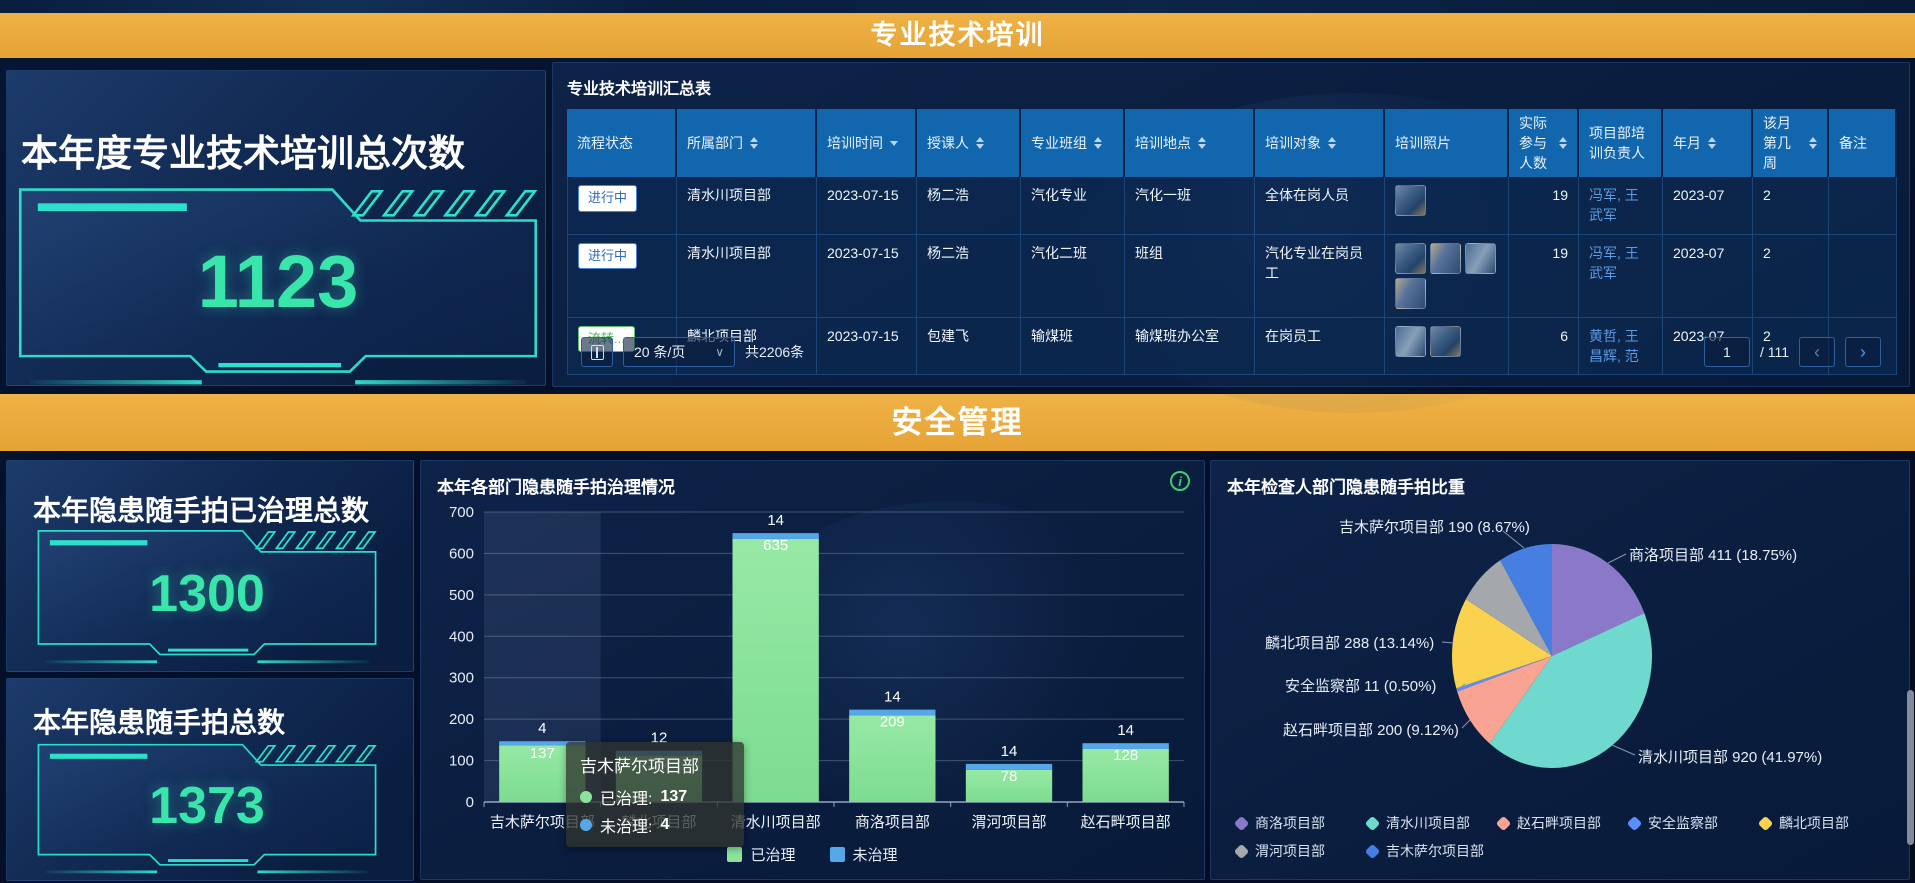 This screenshot has height=883, width=1915. I want to click on leader-links: 黄哲, 王昌辉, 范, so click(1614, 345).